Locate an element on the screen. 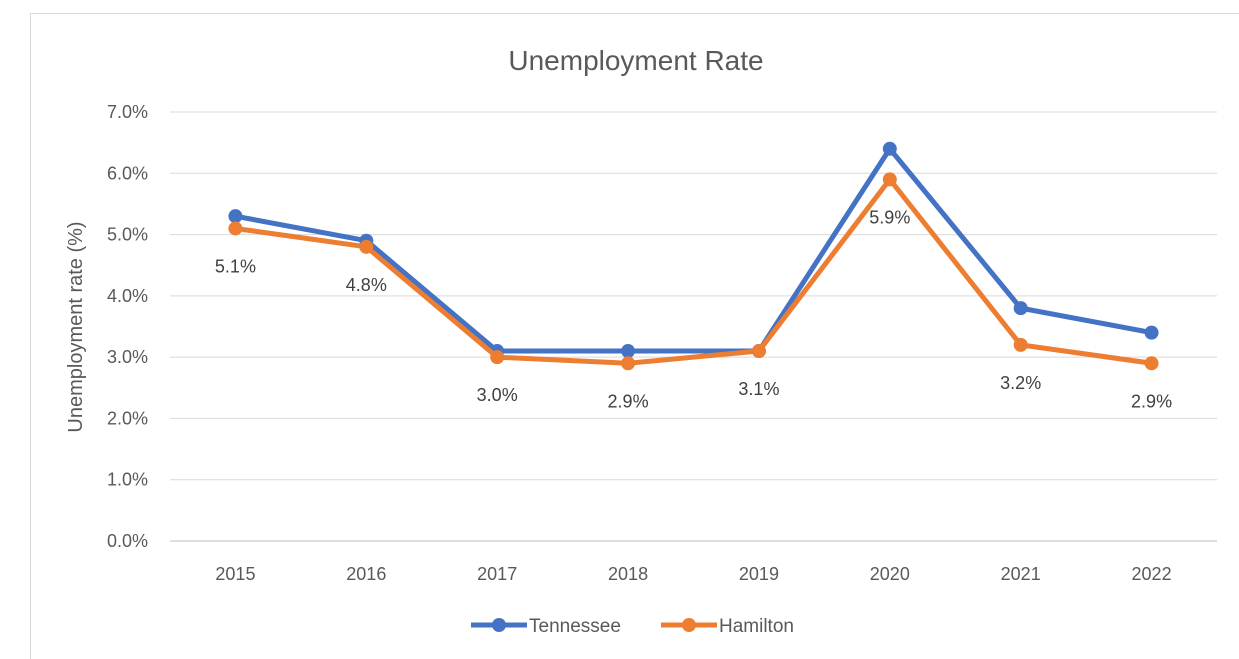  x-tick-label: 2019 is located at coordinates (759, 574).